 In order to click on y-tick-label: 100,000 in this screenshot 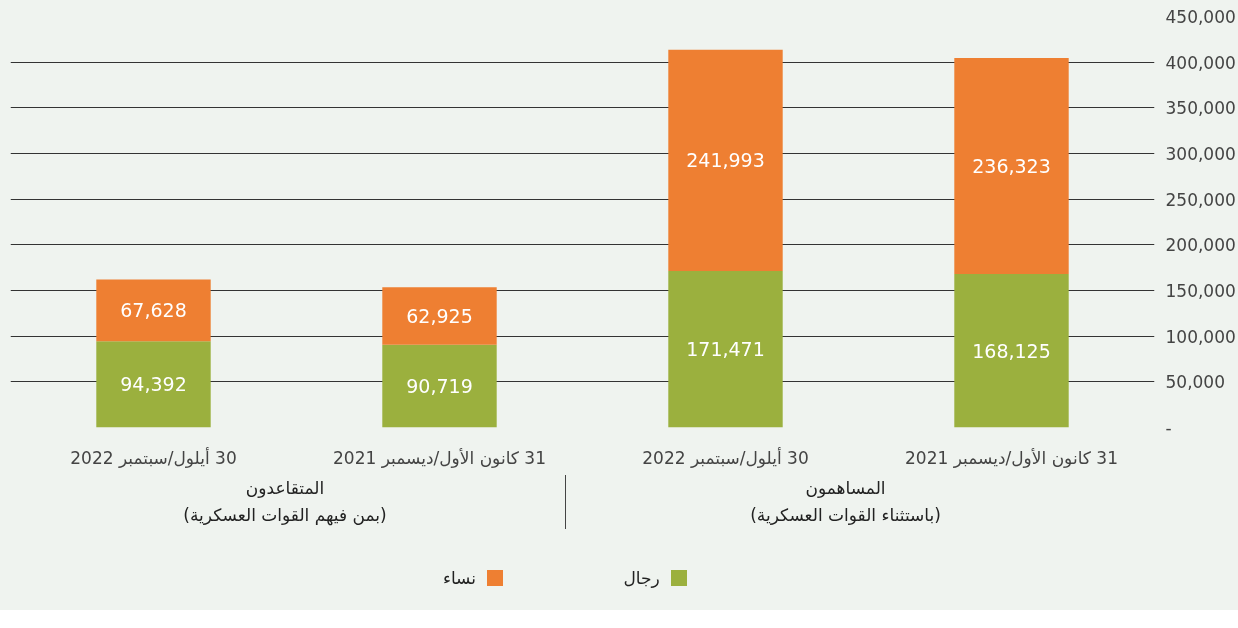, I will do `click(1200, 336)`.